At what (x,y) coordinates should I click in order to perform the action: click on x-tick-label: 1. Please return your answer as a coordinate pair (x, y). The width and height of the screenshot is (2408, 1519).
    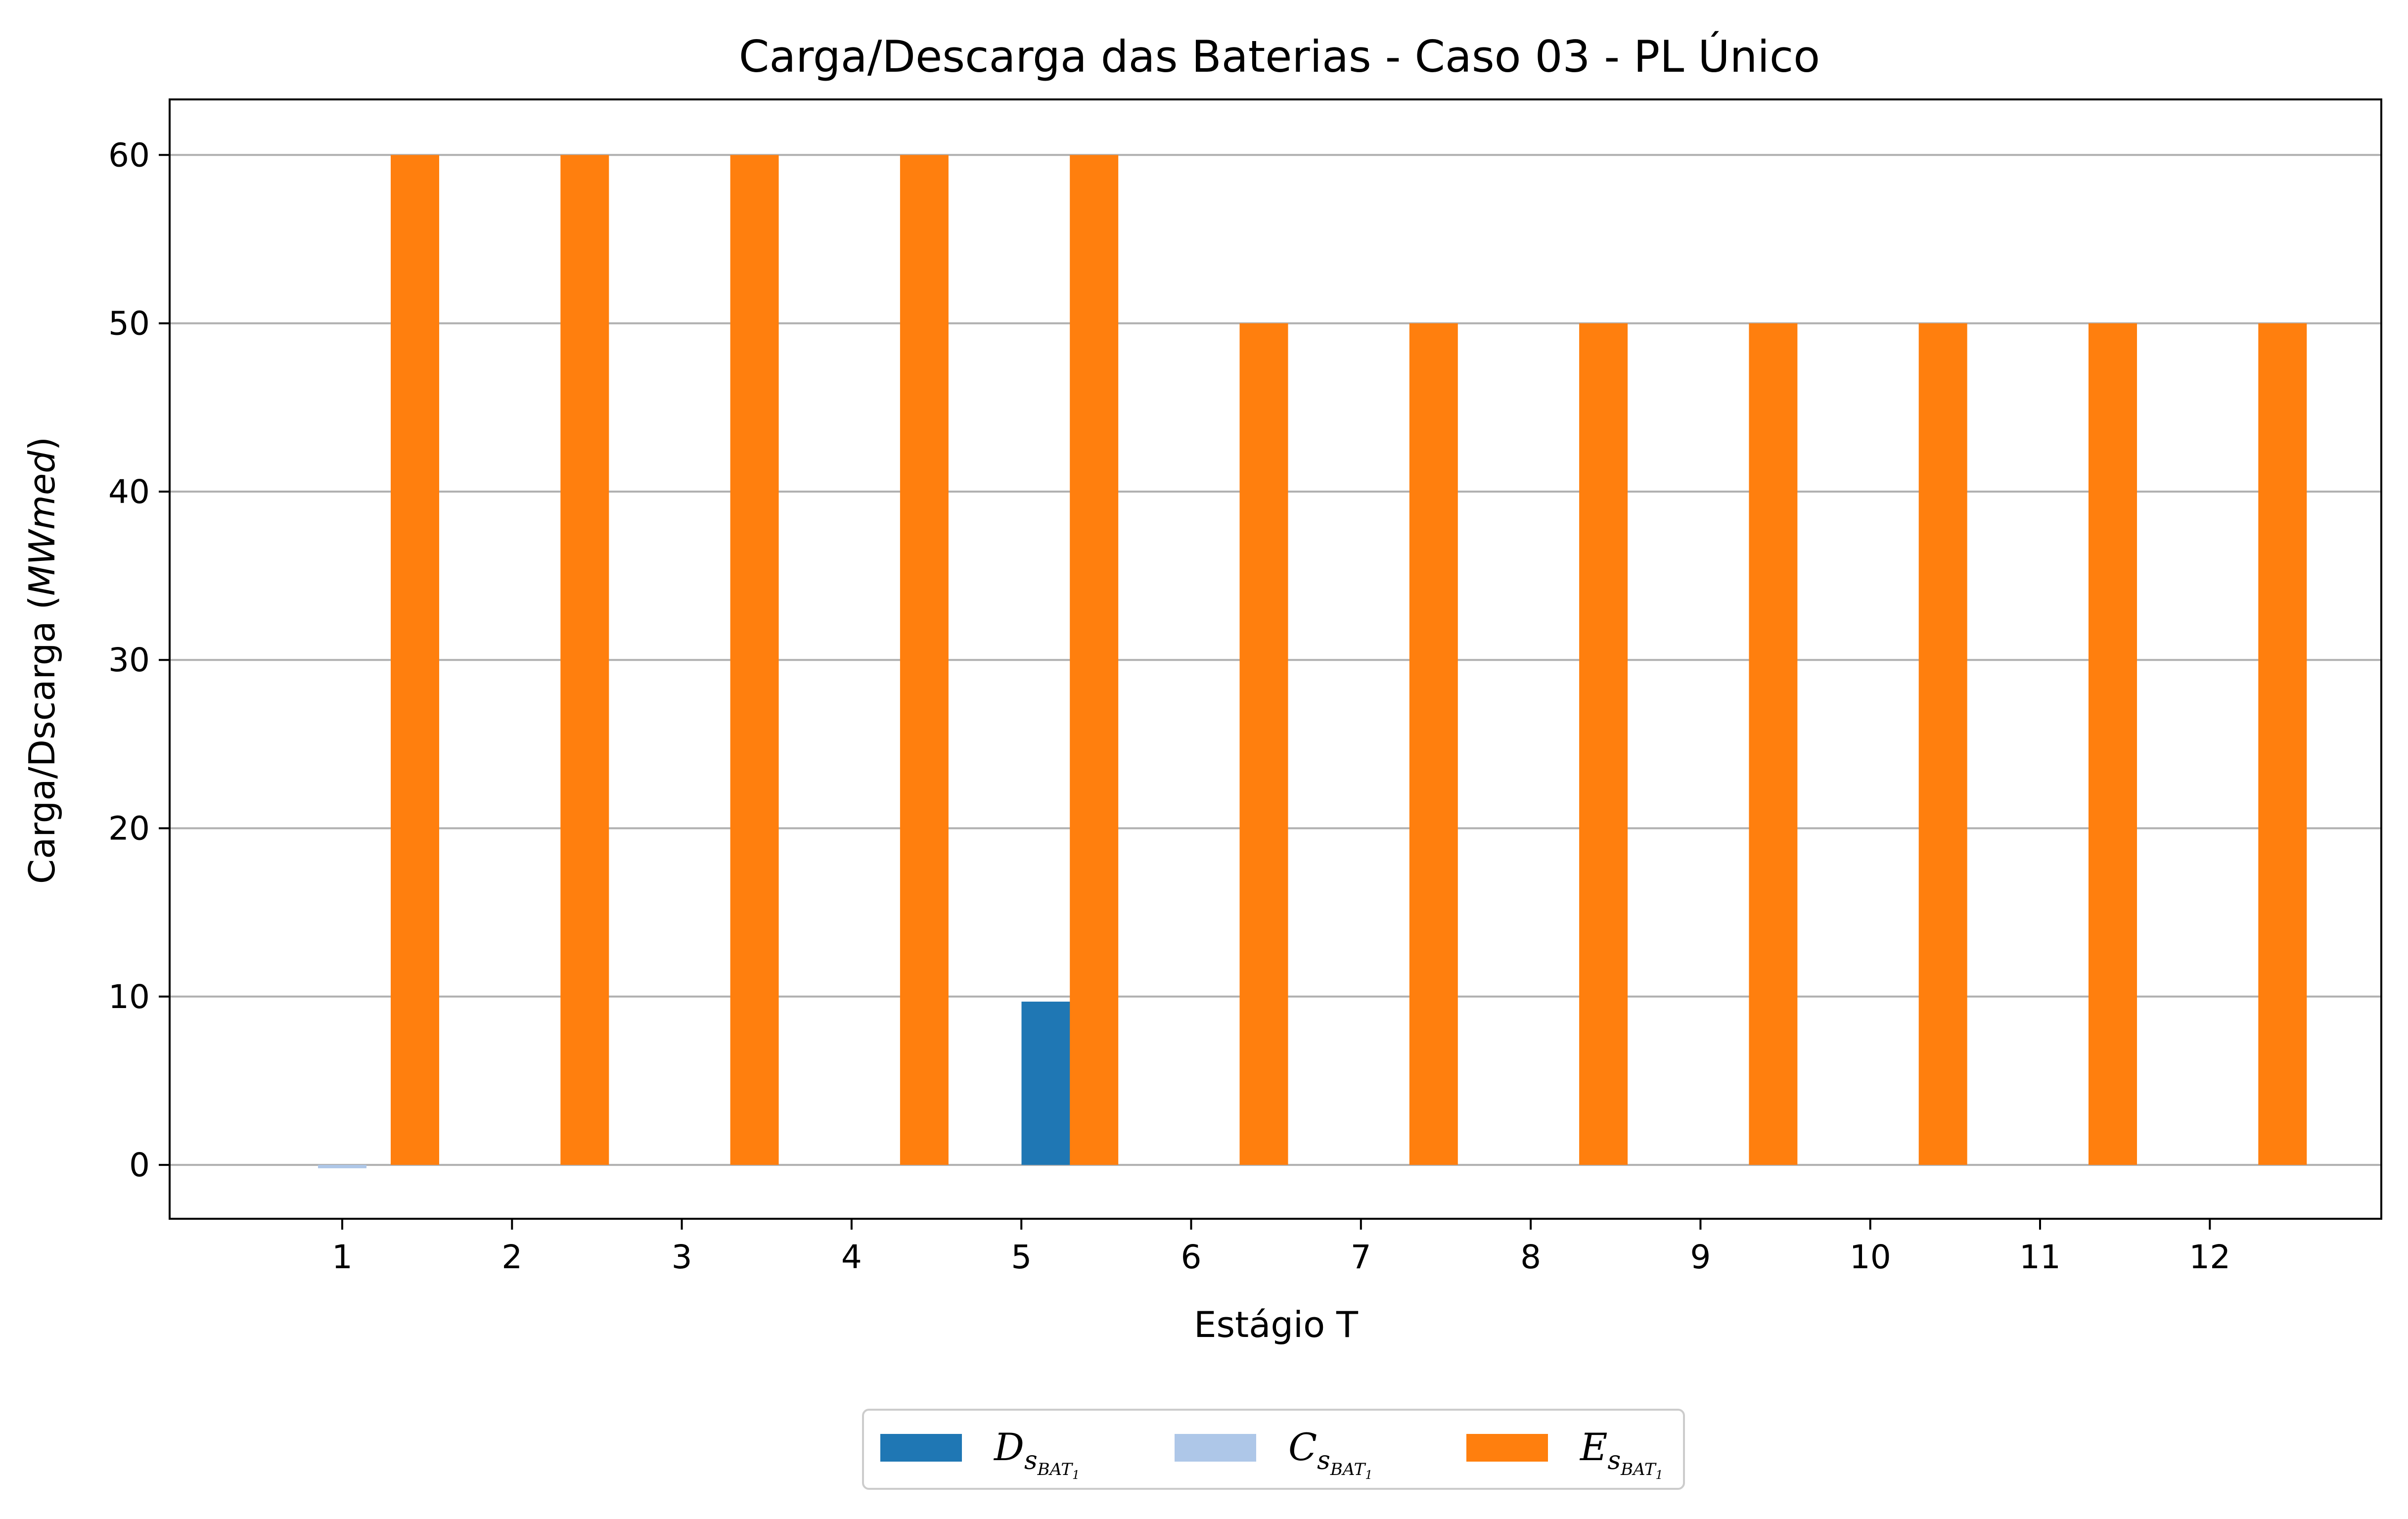
    Looking at the image, I should click on (342, 1257).